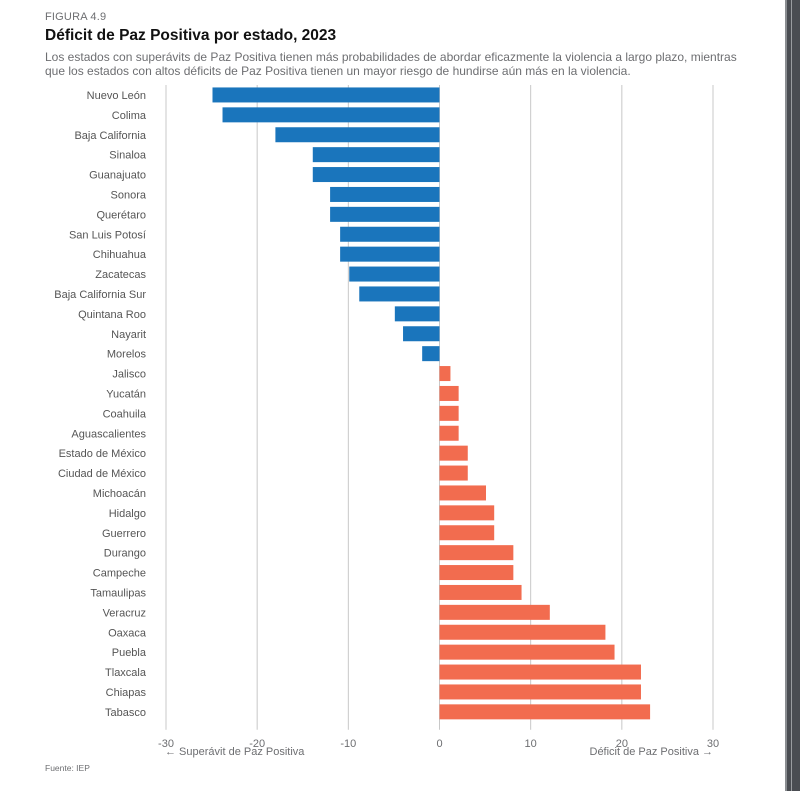 This screenshot has height=791, width=800. What do you see at coordinates (129, 116) in the screenshot?
I see `category-label: Colima` at bounding box center [129, 116].